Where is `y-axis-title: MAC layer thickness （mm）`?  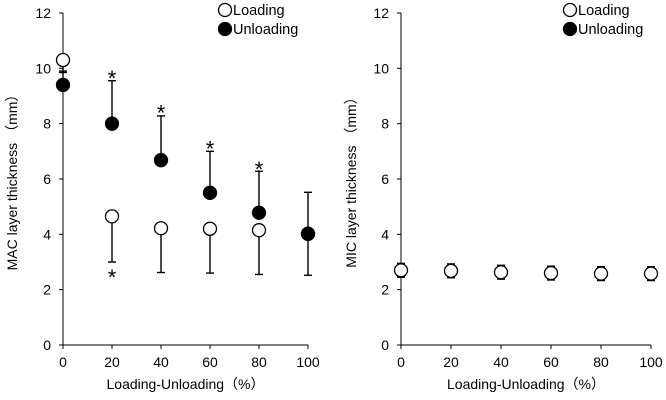 y-axis-title: MAC layer thickness （mm） is located at coordinates (12, 179).